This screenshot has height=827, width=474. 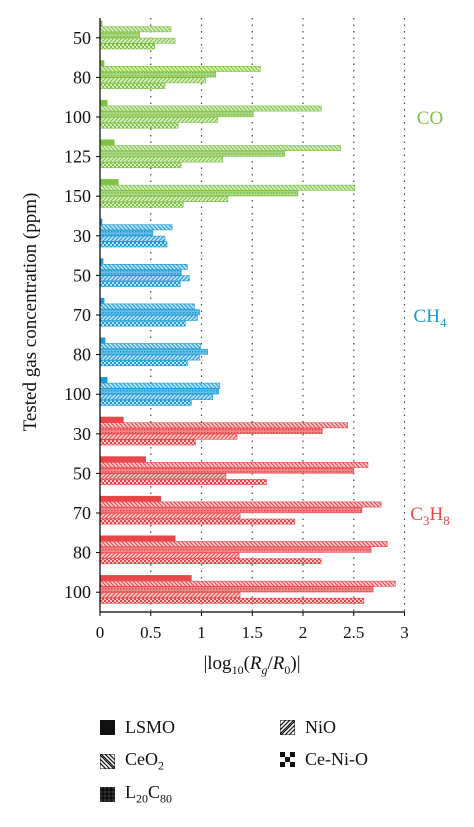 I want to click on gas-labels: CO CH4 C3H8, so click(x=429, y=318).